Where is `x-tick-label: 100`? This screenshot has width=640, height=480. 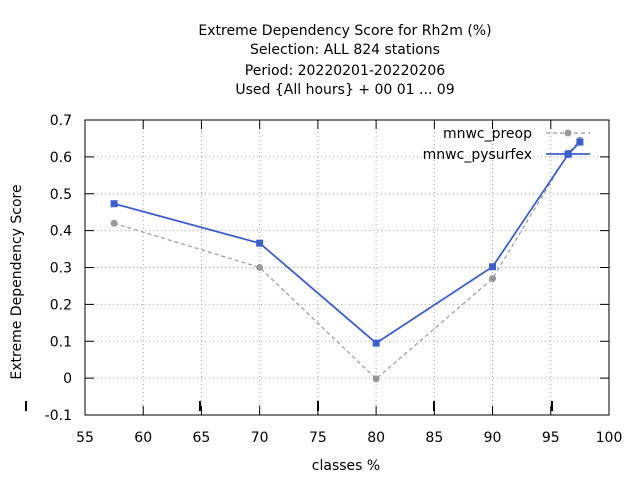
x-tick-label: 100 is located at coordinates (609, 438).